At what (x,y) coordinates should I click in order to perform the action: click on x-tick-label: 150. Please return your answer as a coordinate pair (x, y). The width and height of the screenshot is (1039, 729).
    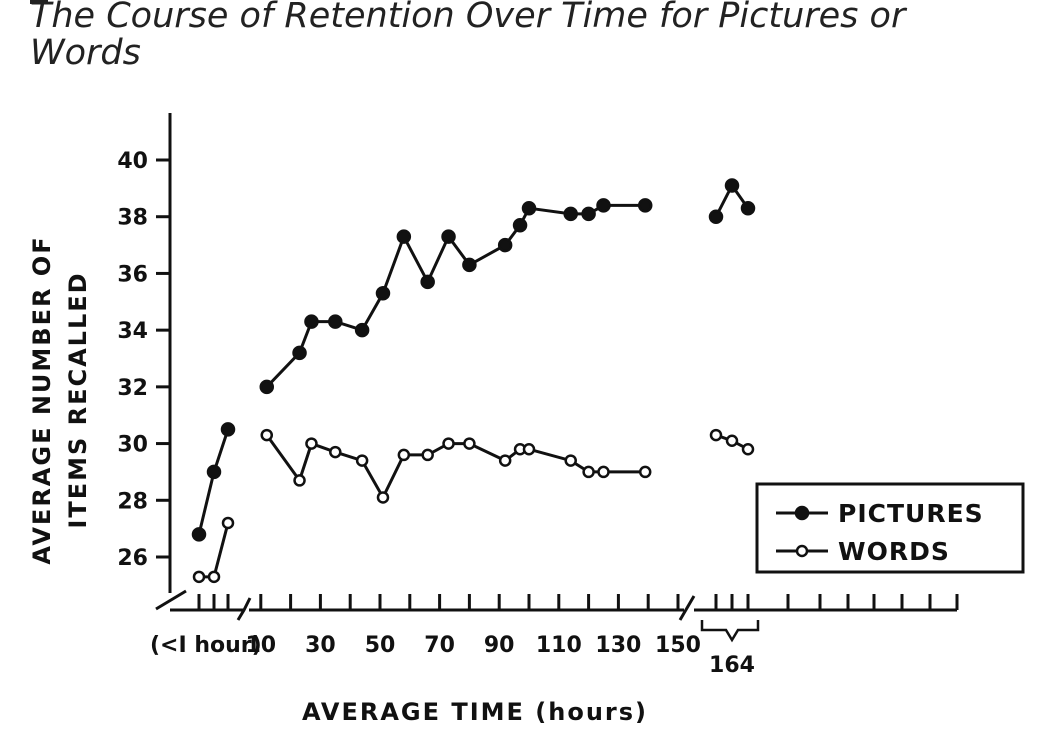
    Looking at the image, I should click on (678, 645).